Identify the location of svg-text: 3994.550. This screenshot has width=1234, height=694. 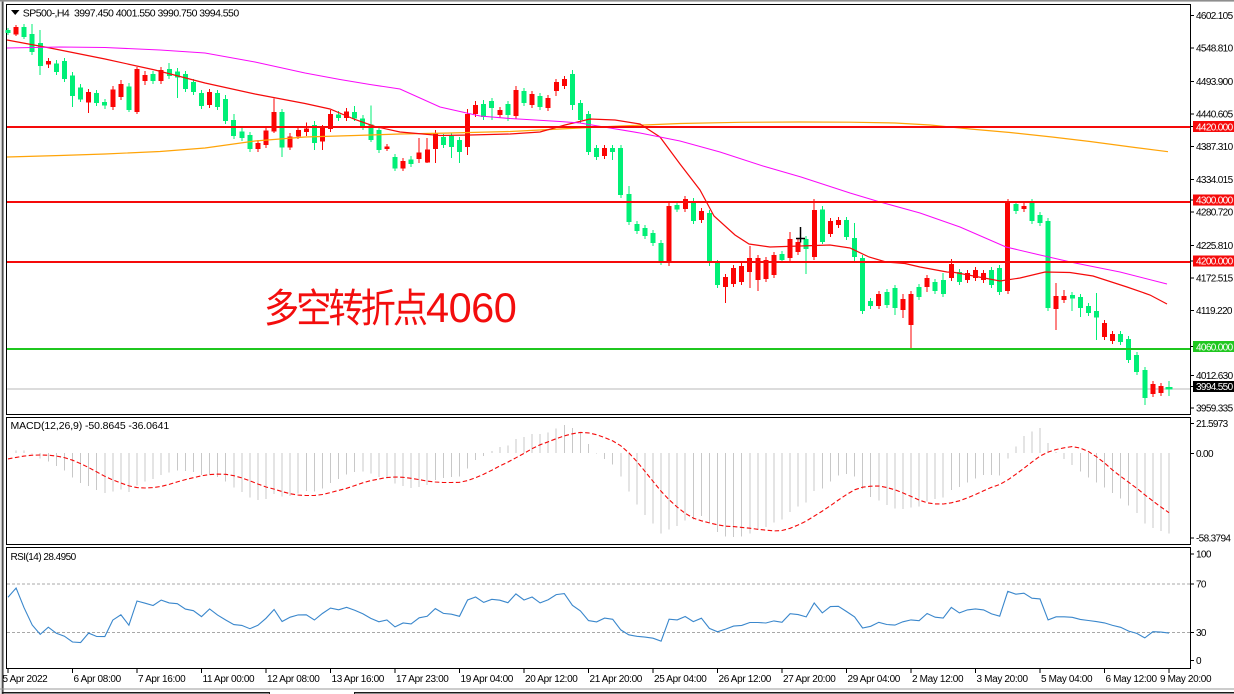
(1215, 387).